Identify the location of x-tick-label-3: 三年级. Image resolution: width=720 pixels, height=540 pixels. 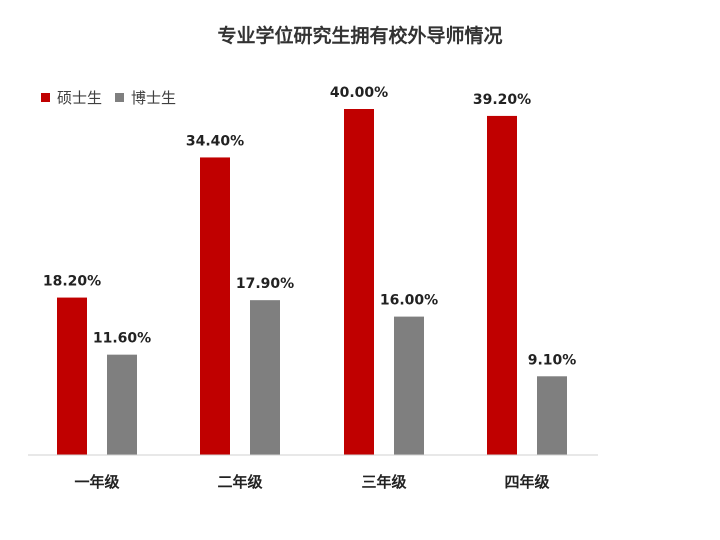
(384, 482).